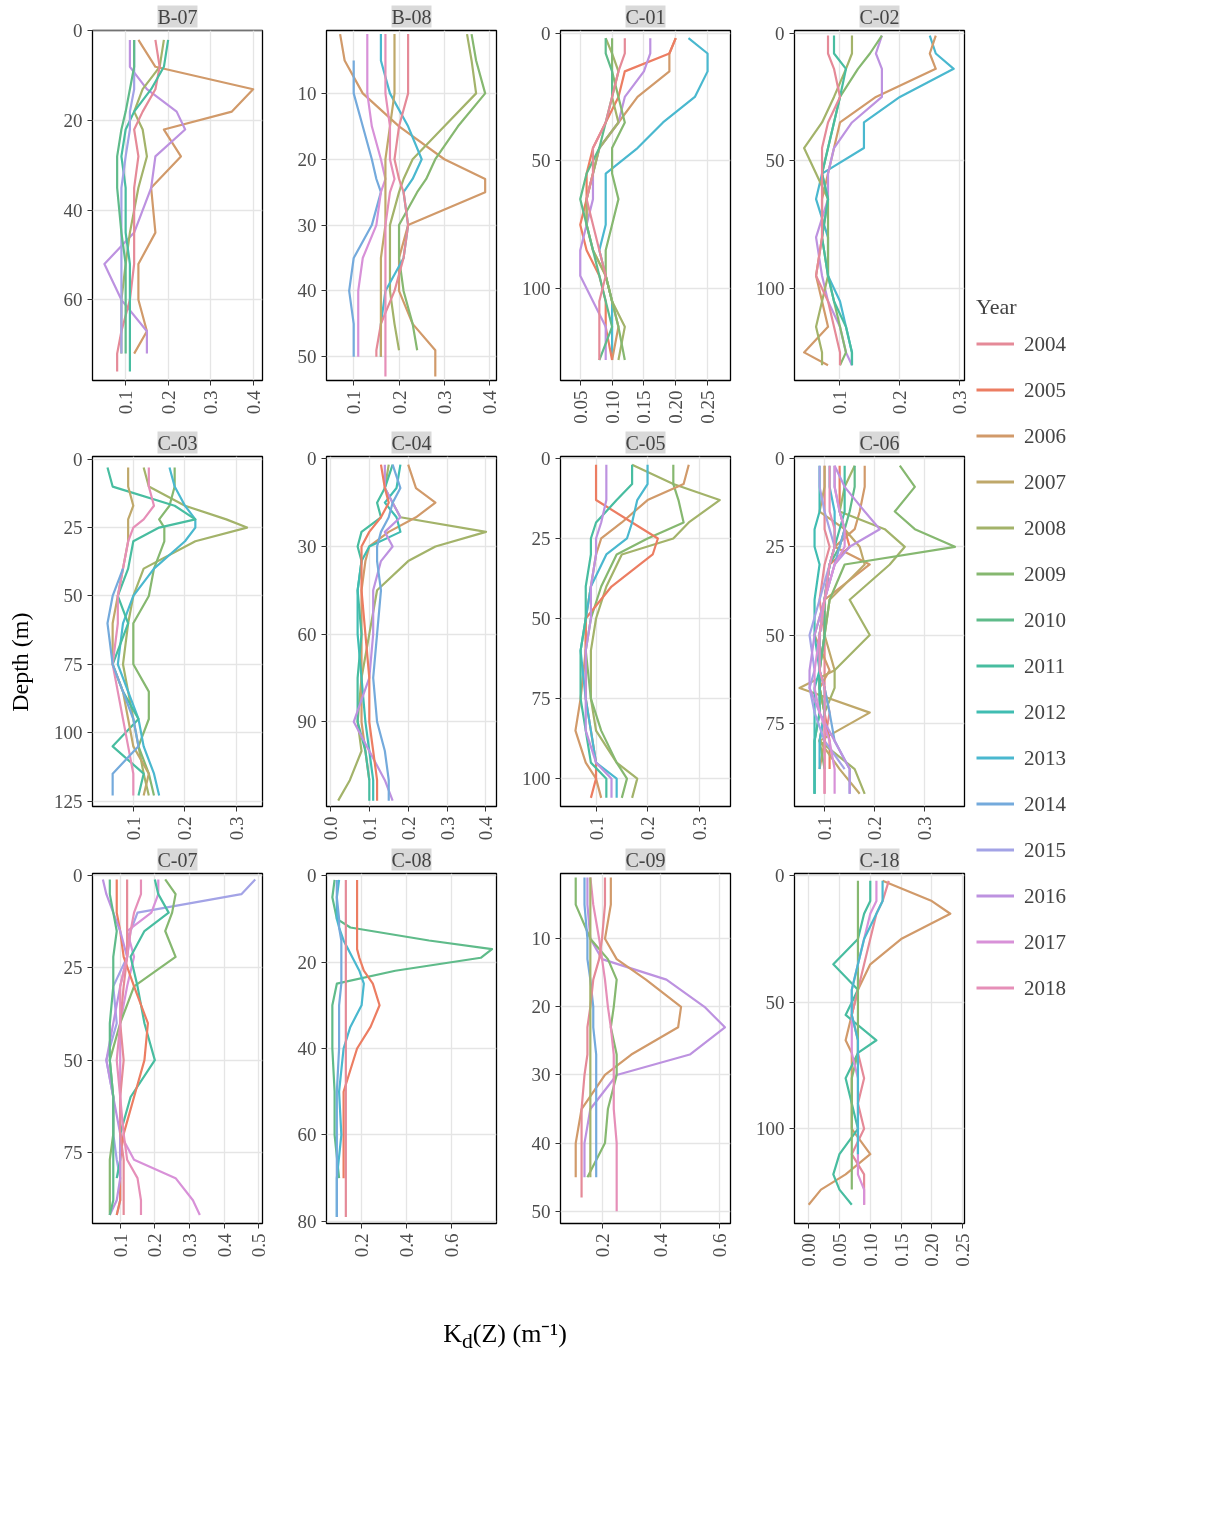  I want to click on legend-title: Year, so click(997, 306).